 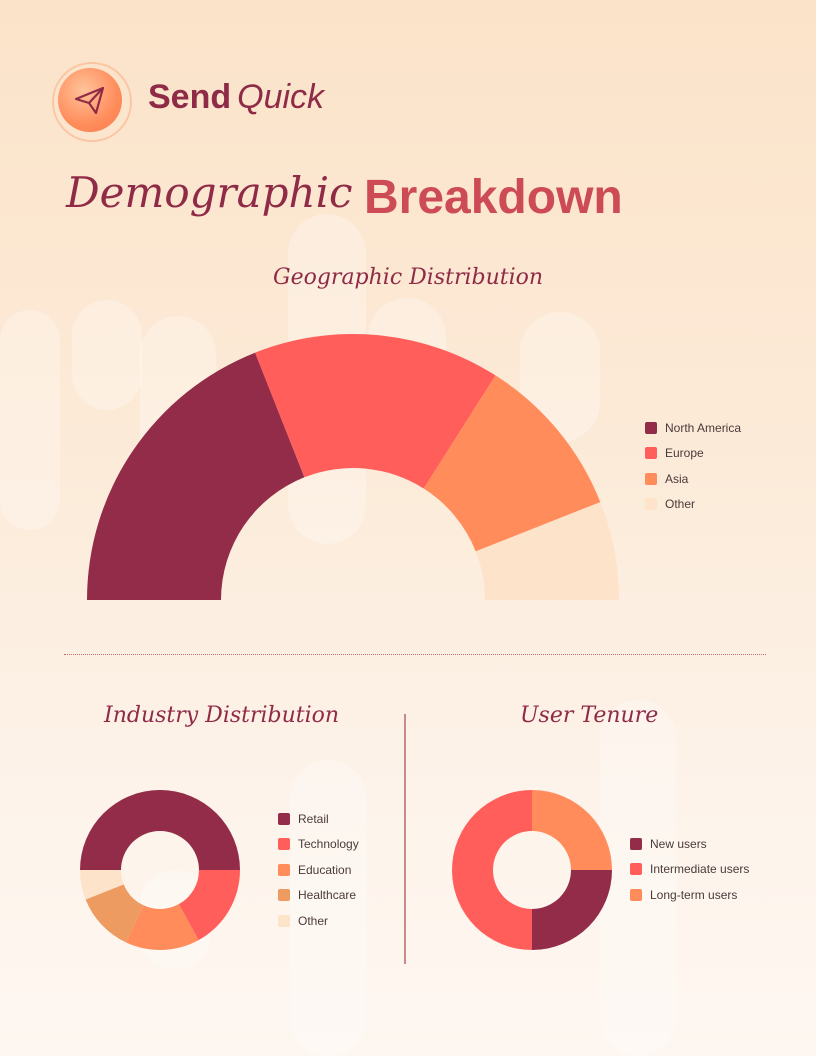 I want to click on legend-item-intermediate-users: Intermediate users, so click(x=689, y=870).